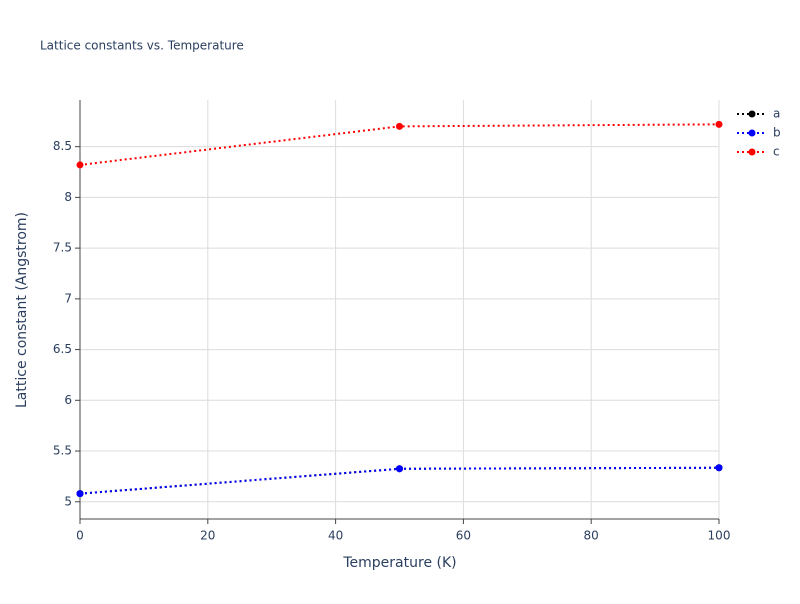 The height and width of the screenshot is (604, 800). What do you see at coordinates (142, 46) in the screenshot?
I see `chart-title: Lattice constants vs. Temperature` at bounding box center [142, 46].